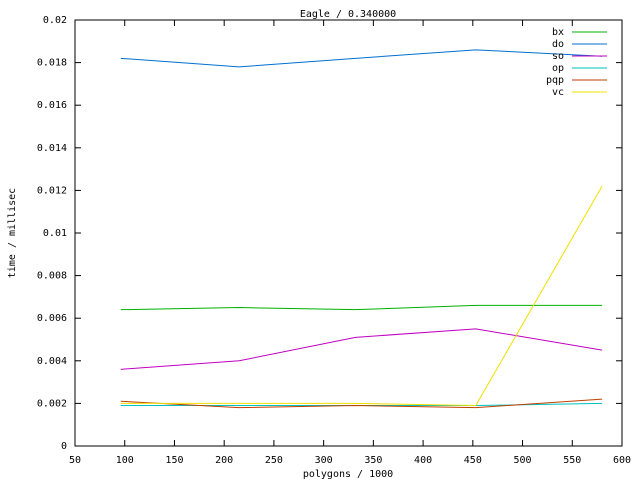 Image resolution: width=640 pixels, height=480 pixels. What do you see at coordinates (12, 233) in the screenshot?
I see `y-axis-label: time / millisec` at bounding box center [12, 233].